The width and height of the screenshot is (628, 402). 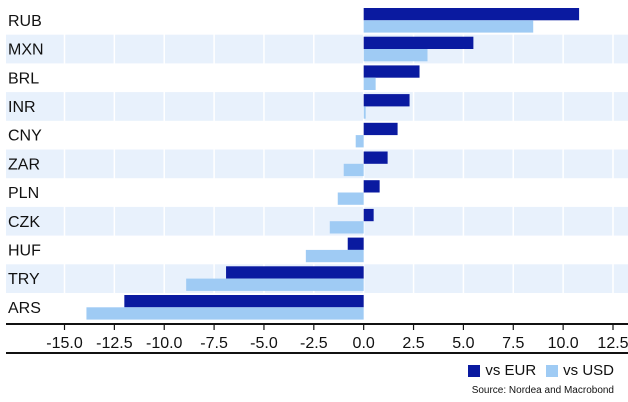 What do you see at coordinates (471, 14) in the screenshot?
I see `bar-rub-eur` at bounding box center [471, 14].